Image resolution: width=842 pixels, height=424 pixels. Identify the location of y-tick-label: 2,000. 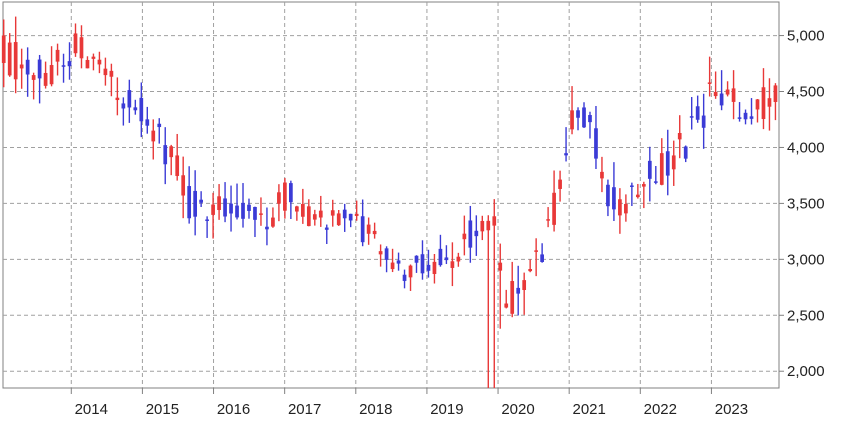
(806, 371).